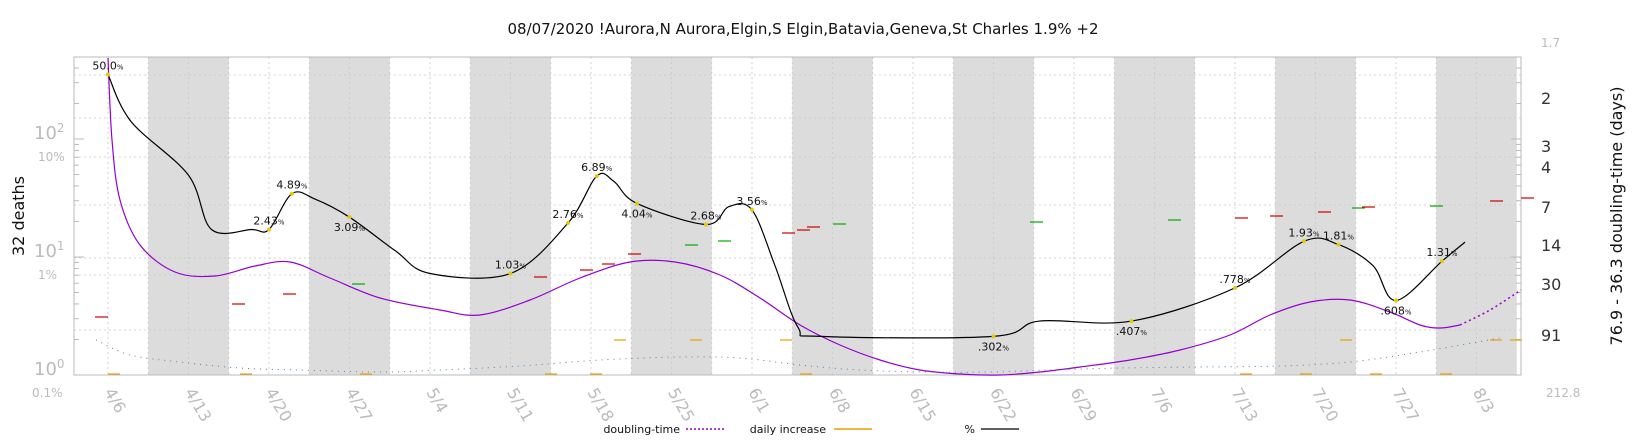  What do you see at coordinates (269, 220) in the screenshot?
I see `annotation-label: 2.43%` at bounding box center [269, 220].